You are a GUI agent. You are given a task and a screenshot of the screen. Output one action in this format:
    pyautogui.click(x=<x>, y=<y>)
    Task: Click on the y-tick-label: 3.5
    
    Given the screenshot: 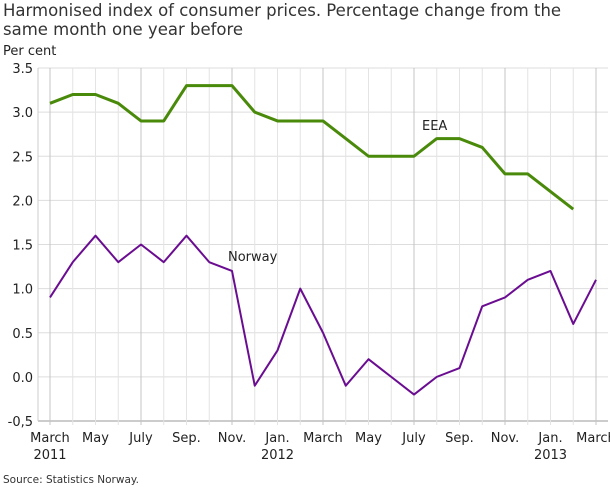 What is the action you would take?
    pyautogui.click(x=22, y=69)
    